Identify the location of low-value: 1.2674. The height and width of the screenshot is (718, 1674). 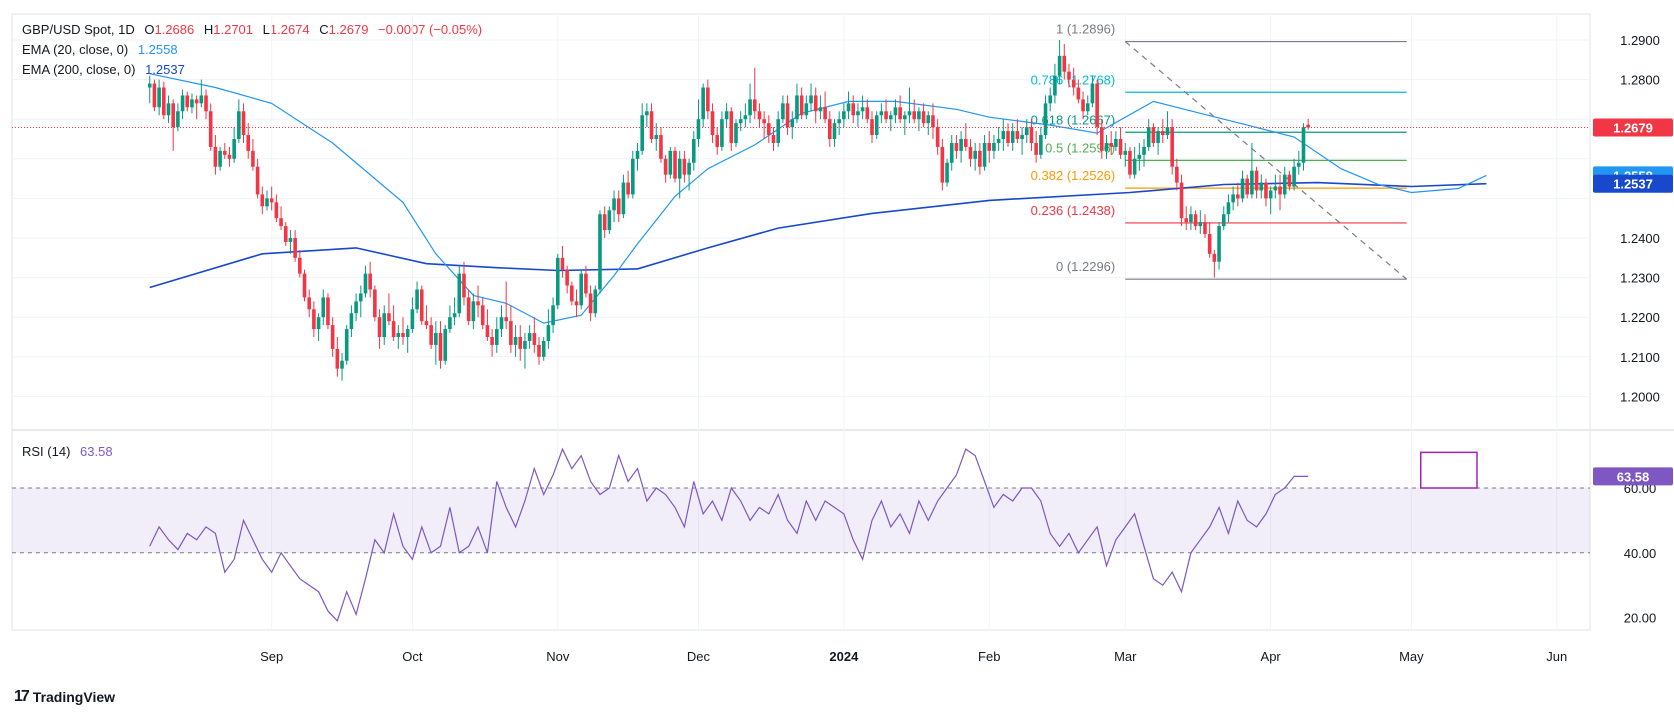
(289, 29).